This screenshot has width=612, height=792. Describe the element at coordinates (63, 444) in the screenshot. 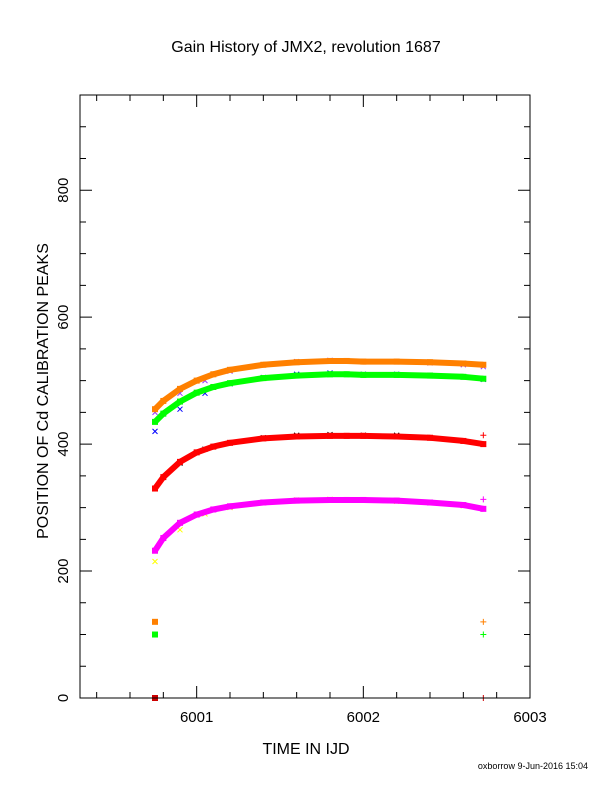

I see `y-tick-label: 400` at that location.